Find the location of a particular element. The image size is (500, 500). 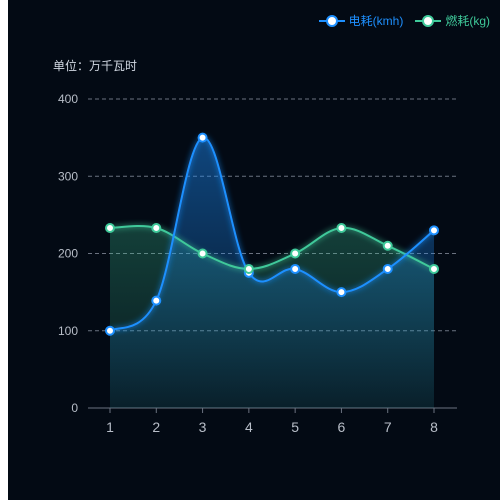

x-tick-label: 3 is located at coordinates (203, 427).